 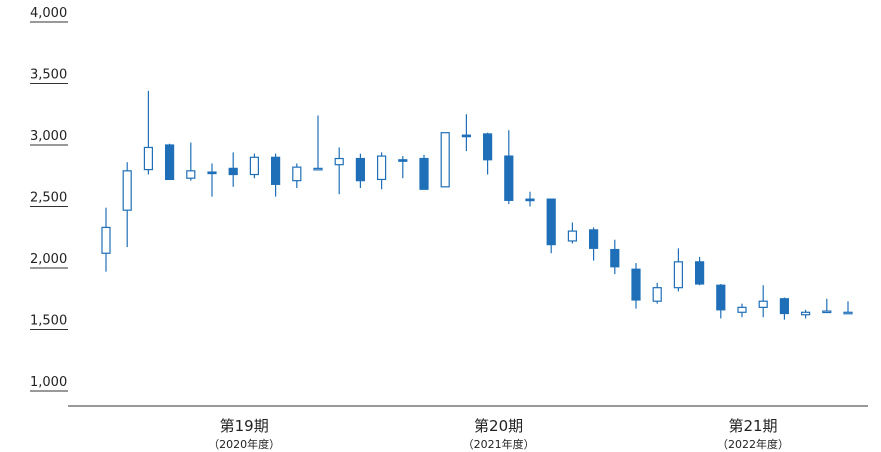 I want to click on period-sublabel: （2022年度）, so click(x=753, y=444).